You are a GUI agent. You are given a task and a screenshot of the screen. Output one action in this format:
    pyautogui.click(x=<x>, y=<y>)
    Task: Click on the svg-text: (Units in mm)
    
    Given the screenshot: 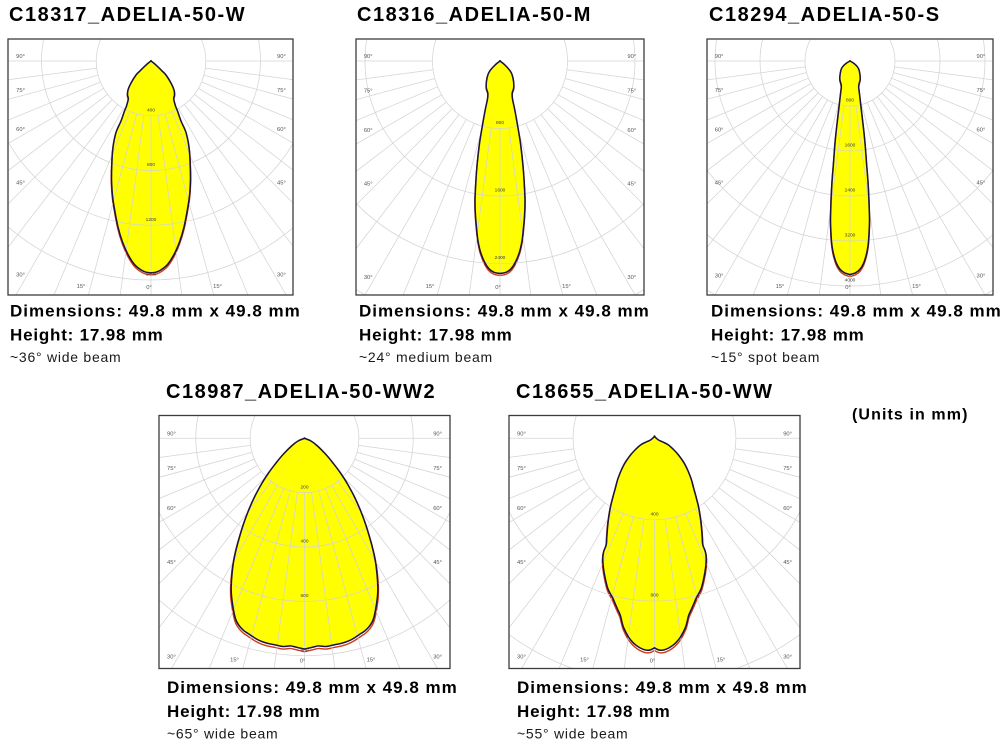 What is the action you would take?
    pyautogui.click(x=910, y=415)
    